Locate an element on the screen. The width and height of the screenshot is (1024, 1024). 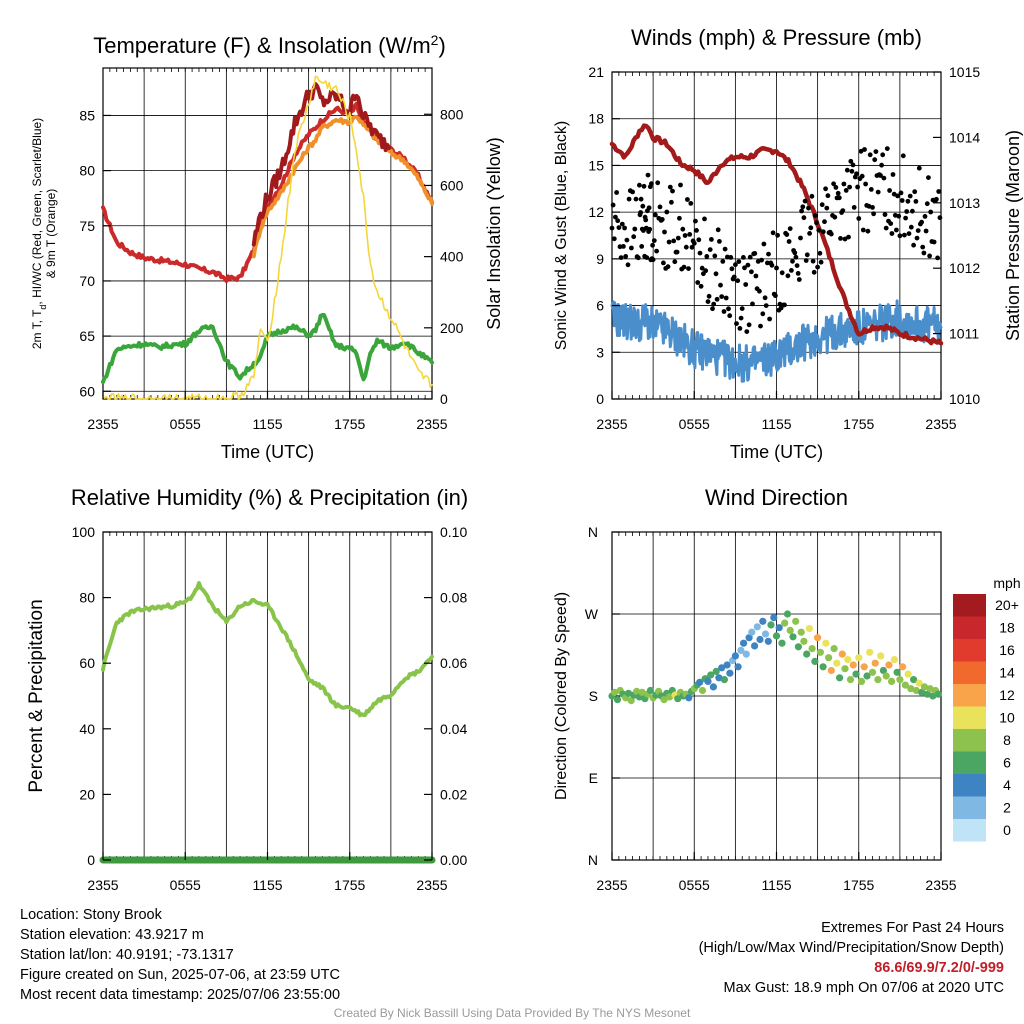
panel-1-y-tick-label: 85 is located at coordinates (87, 115).